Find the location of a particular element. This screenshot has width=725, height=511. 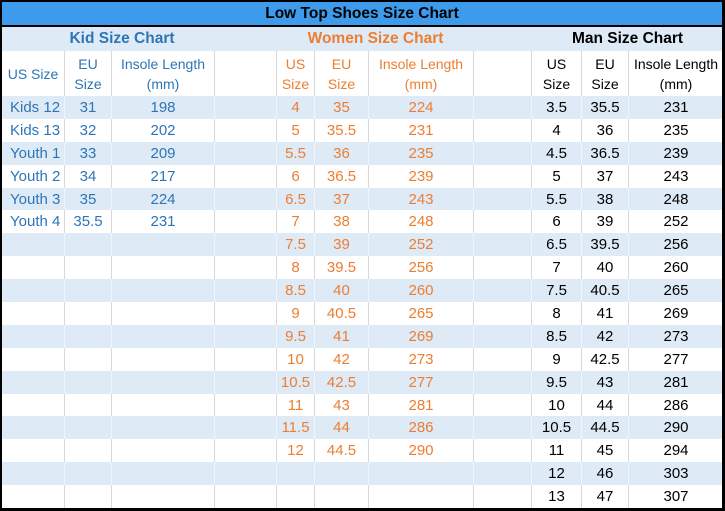

table-cell: Youth 4 is located at coordinates (33, 222).